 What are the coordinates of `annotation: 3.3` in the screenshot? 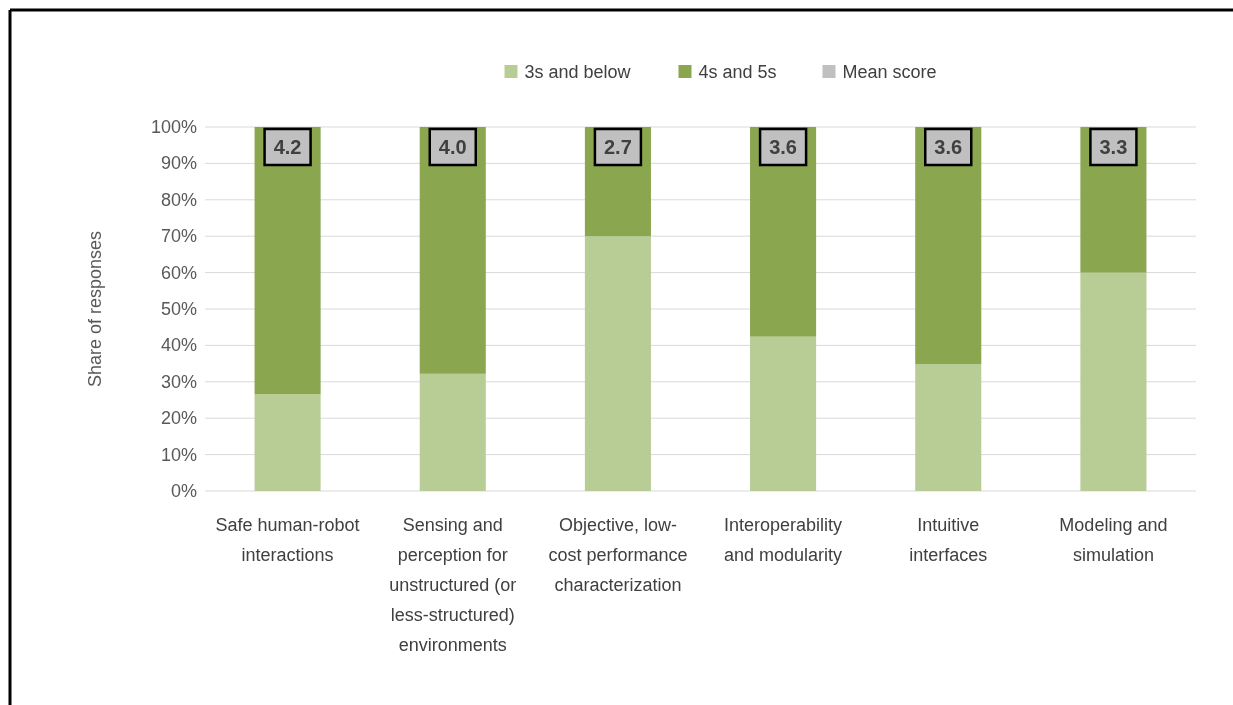 It's located at (1113, 147).